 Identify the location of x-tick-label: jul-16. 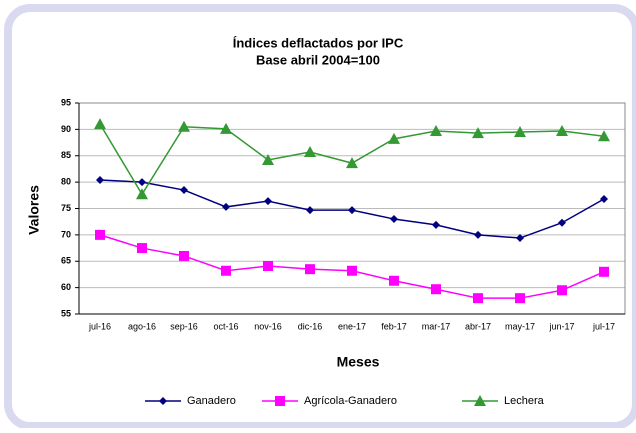
(99, 326).